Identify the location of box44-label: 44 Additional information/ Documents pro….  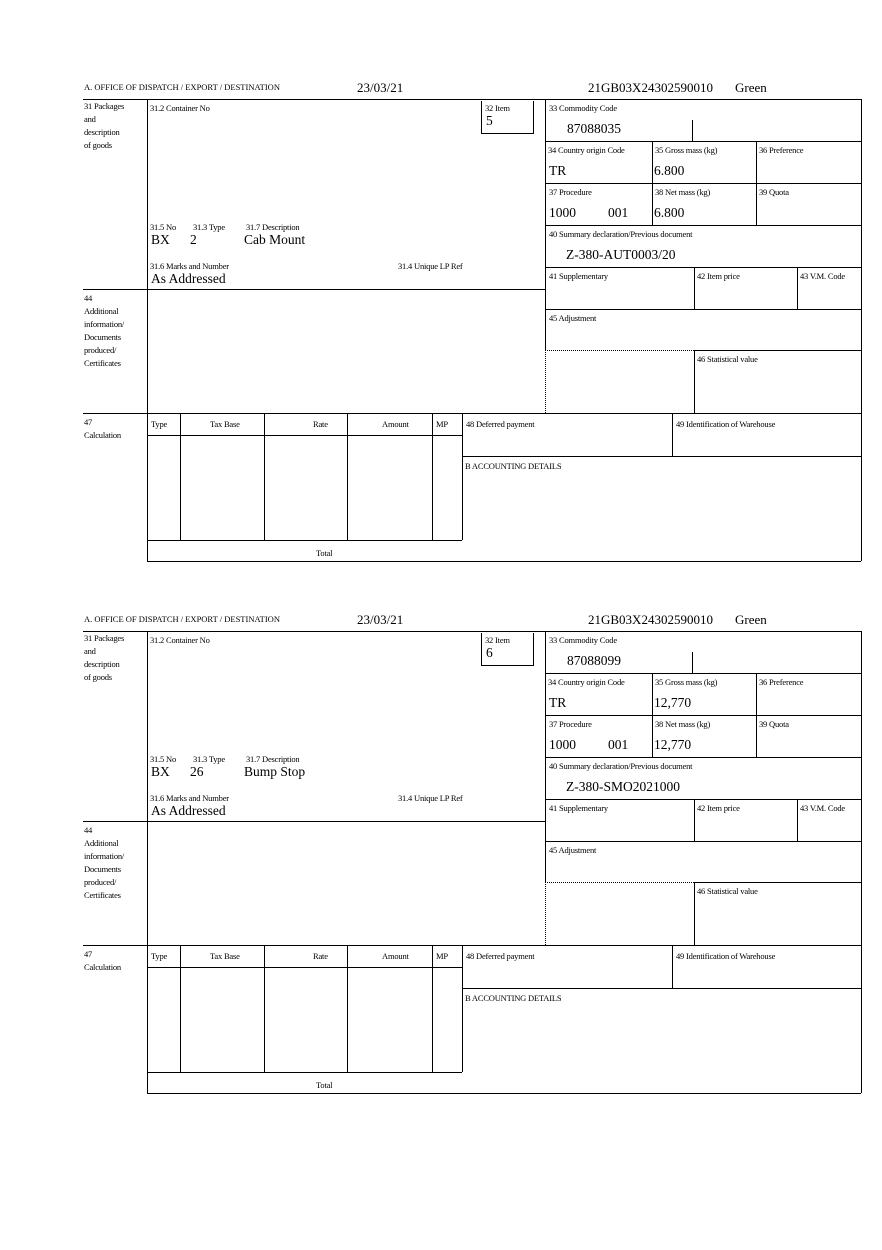
(104, 331).